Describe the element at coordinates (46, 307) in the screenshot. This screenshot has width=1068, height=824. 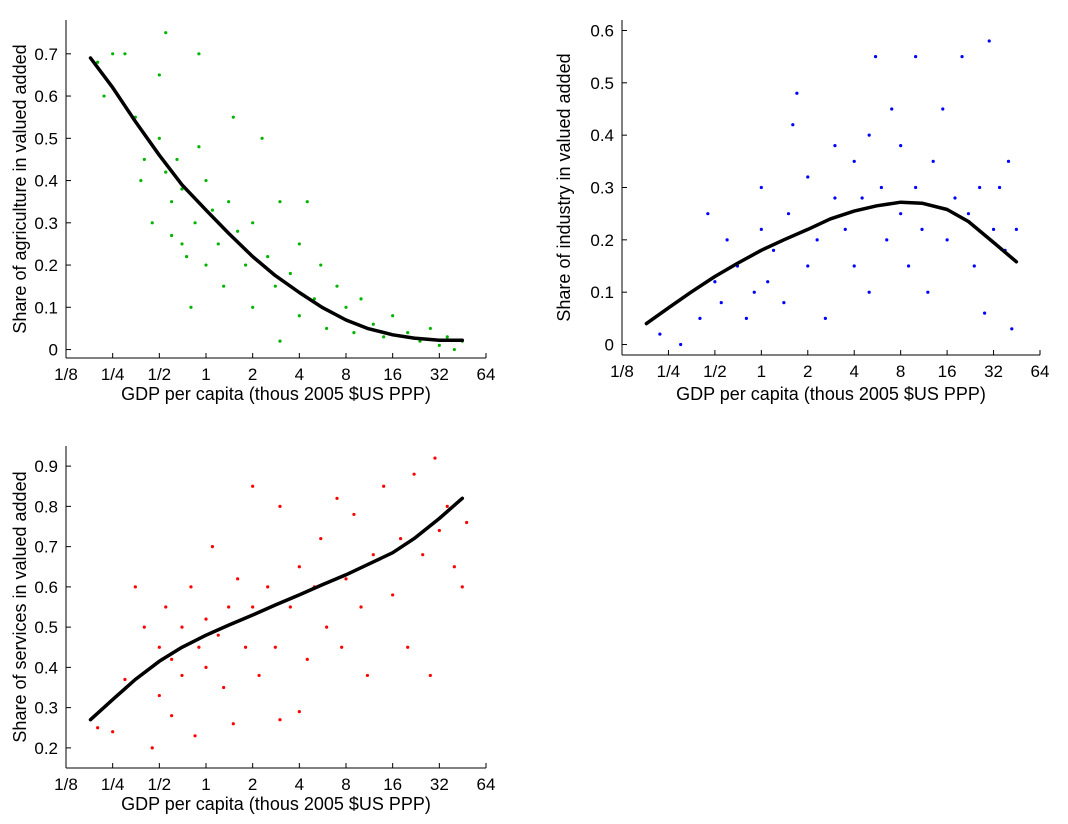
I see `y-tick-label: 0.1` at that location.